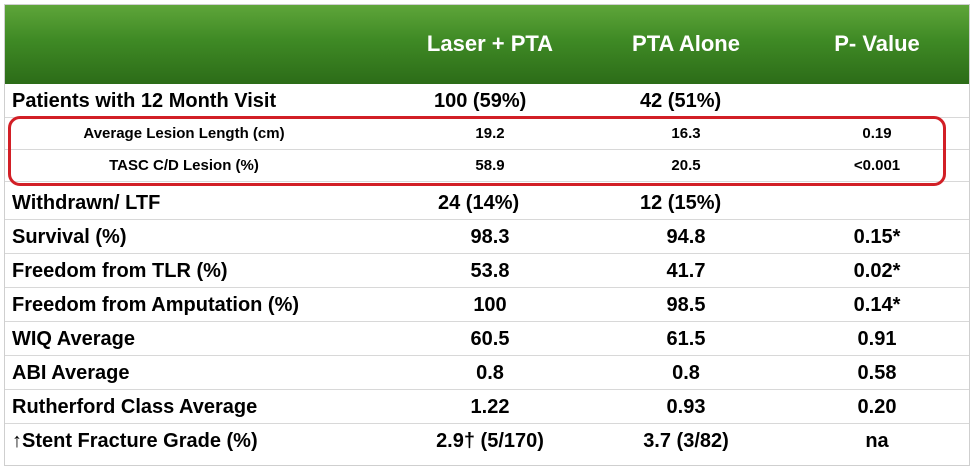 The height and width of the screenshot is (472, 978). What do you see at coordinates (681, 101) in the screenshot?
I see `pta-value: 42 (51%)` at bounding box center [681, 101].